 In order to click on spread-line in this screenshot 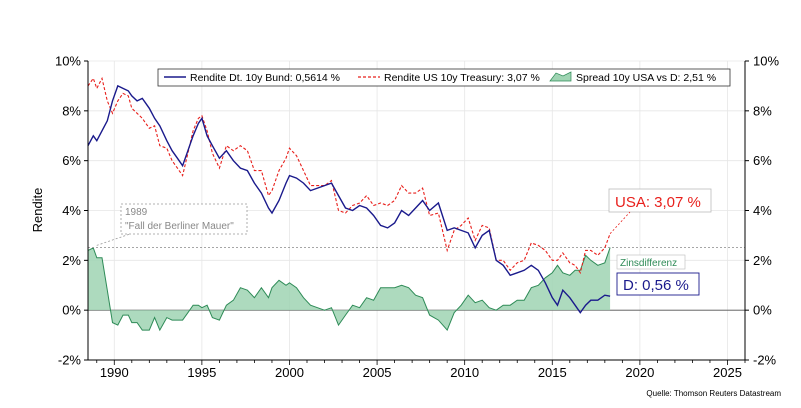, I will do `click(349, 289)`.